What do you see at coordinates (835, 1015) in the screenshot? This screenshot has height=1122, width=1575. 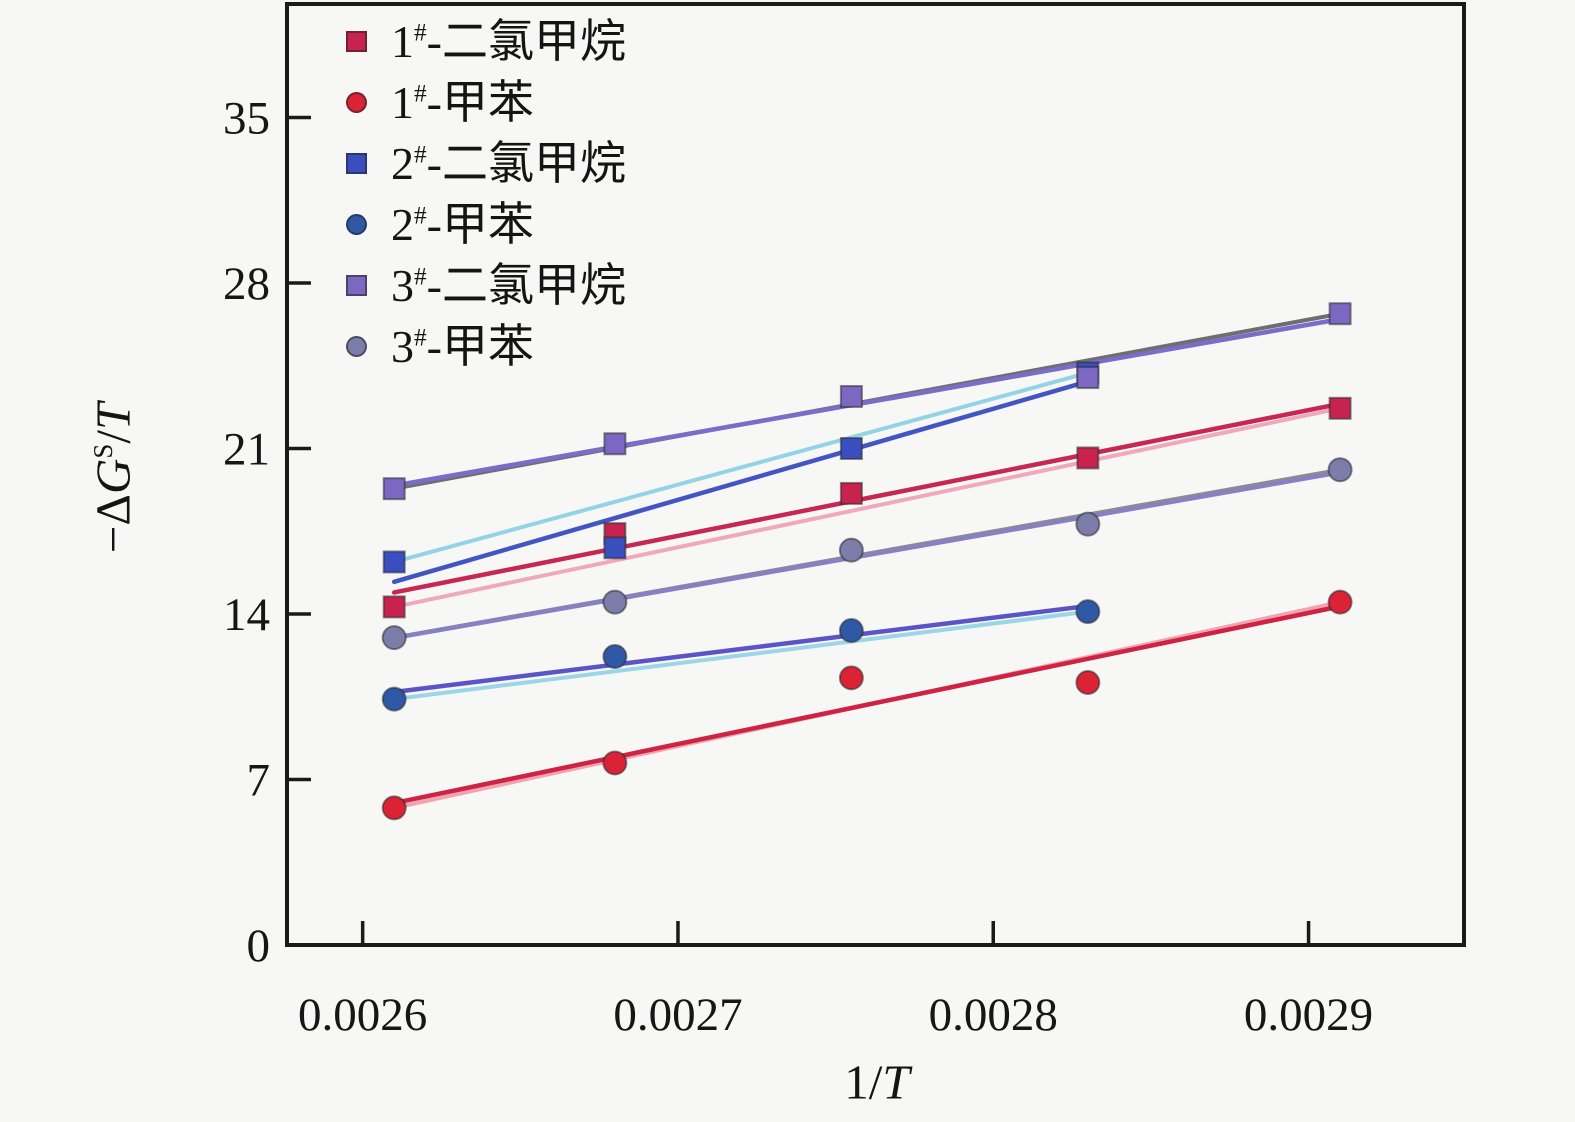 I see `x-tick-labels: 0.0026 0.0027 0.0028 0.0029` at bounding box center [835, 1015].